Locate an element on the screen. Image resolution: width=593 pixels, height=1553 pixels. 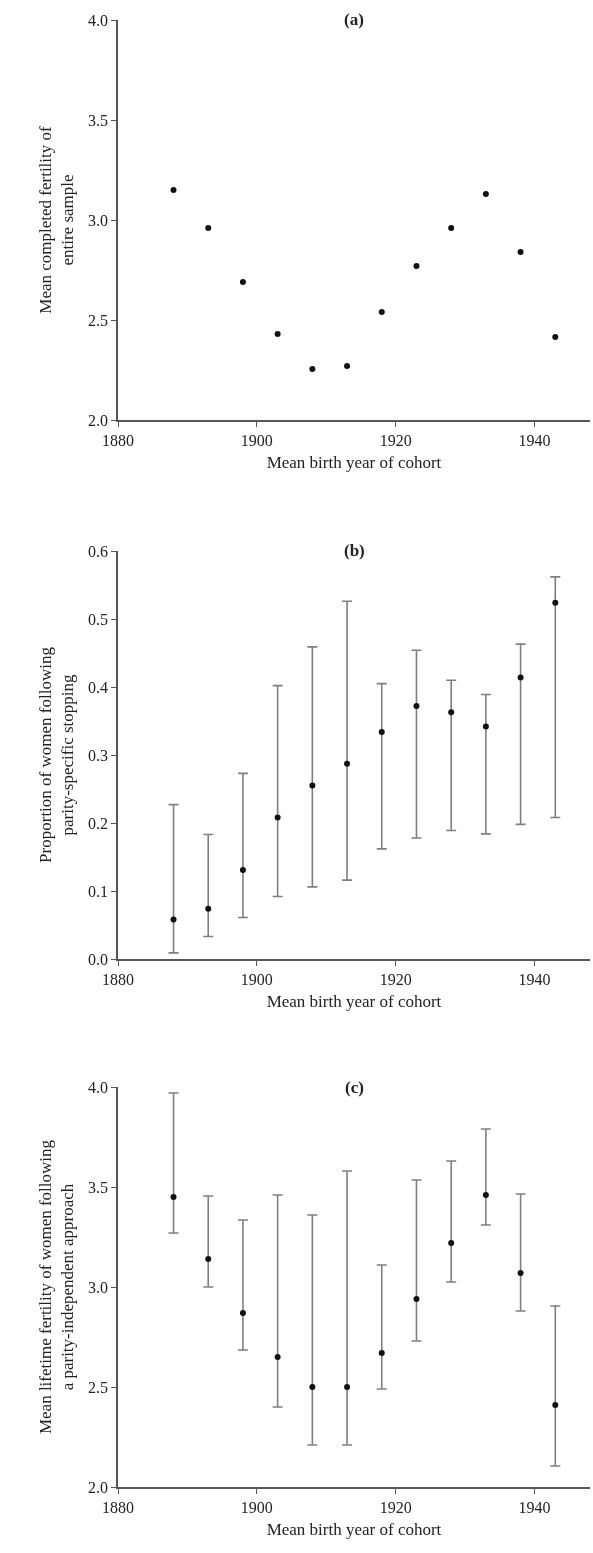
chart-title: (c) is located at coordinates (354, 1087).